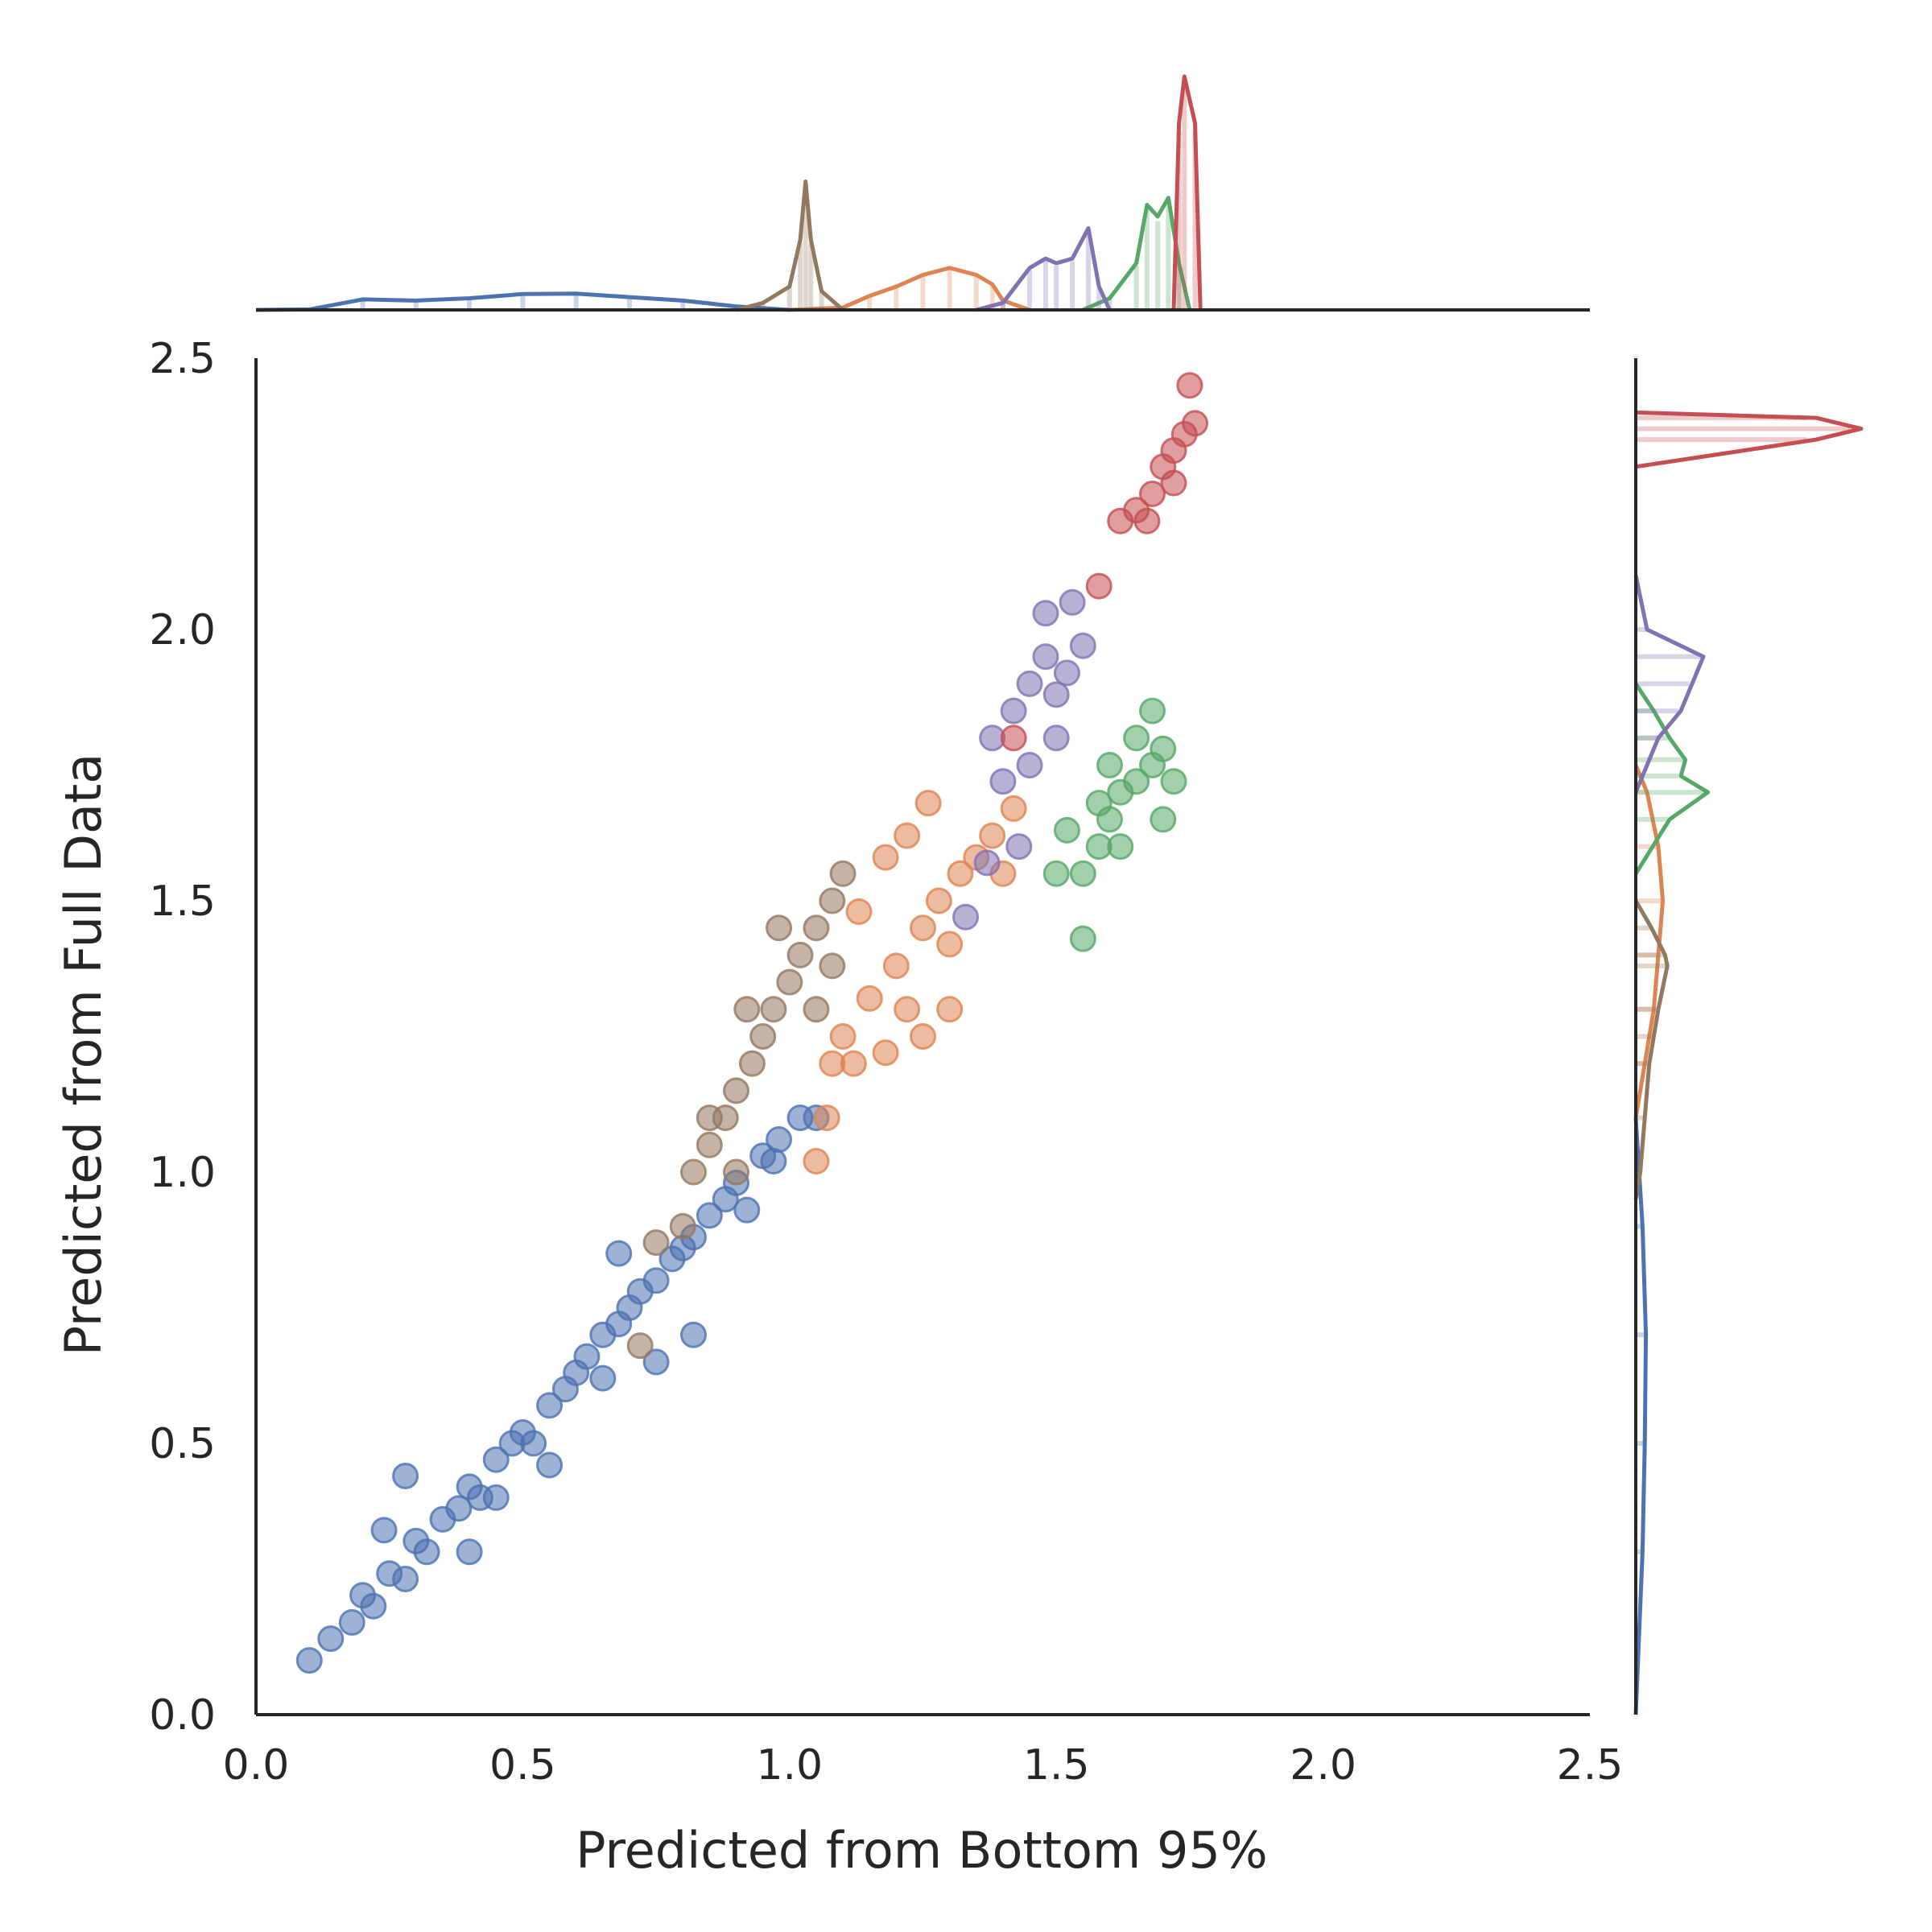  I want to click on x-tick-label: 0.5, so click(522, 1766).